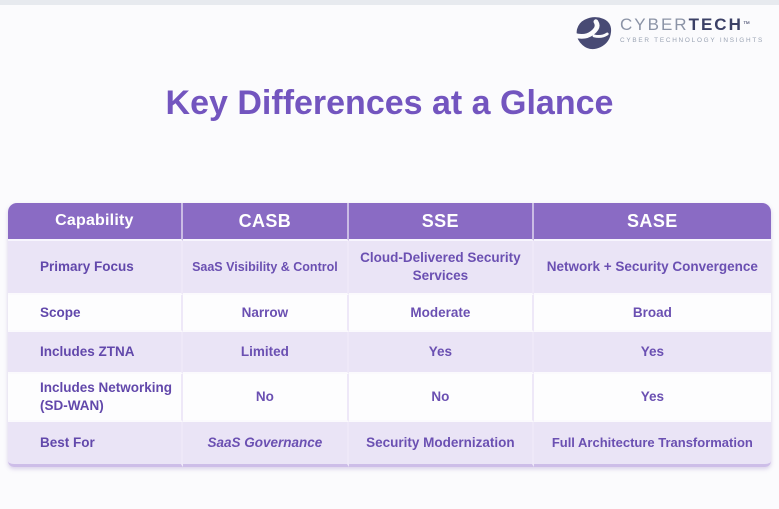 The height and width of the screenshot is (509, 779). What do you see at coordinates (441, 268) in the screenshot?
I see `cell-sse-primary-focus: Cloud-Delivered Security Services` at bounding box center [441, 268].